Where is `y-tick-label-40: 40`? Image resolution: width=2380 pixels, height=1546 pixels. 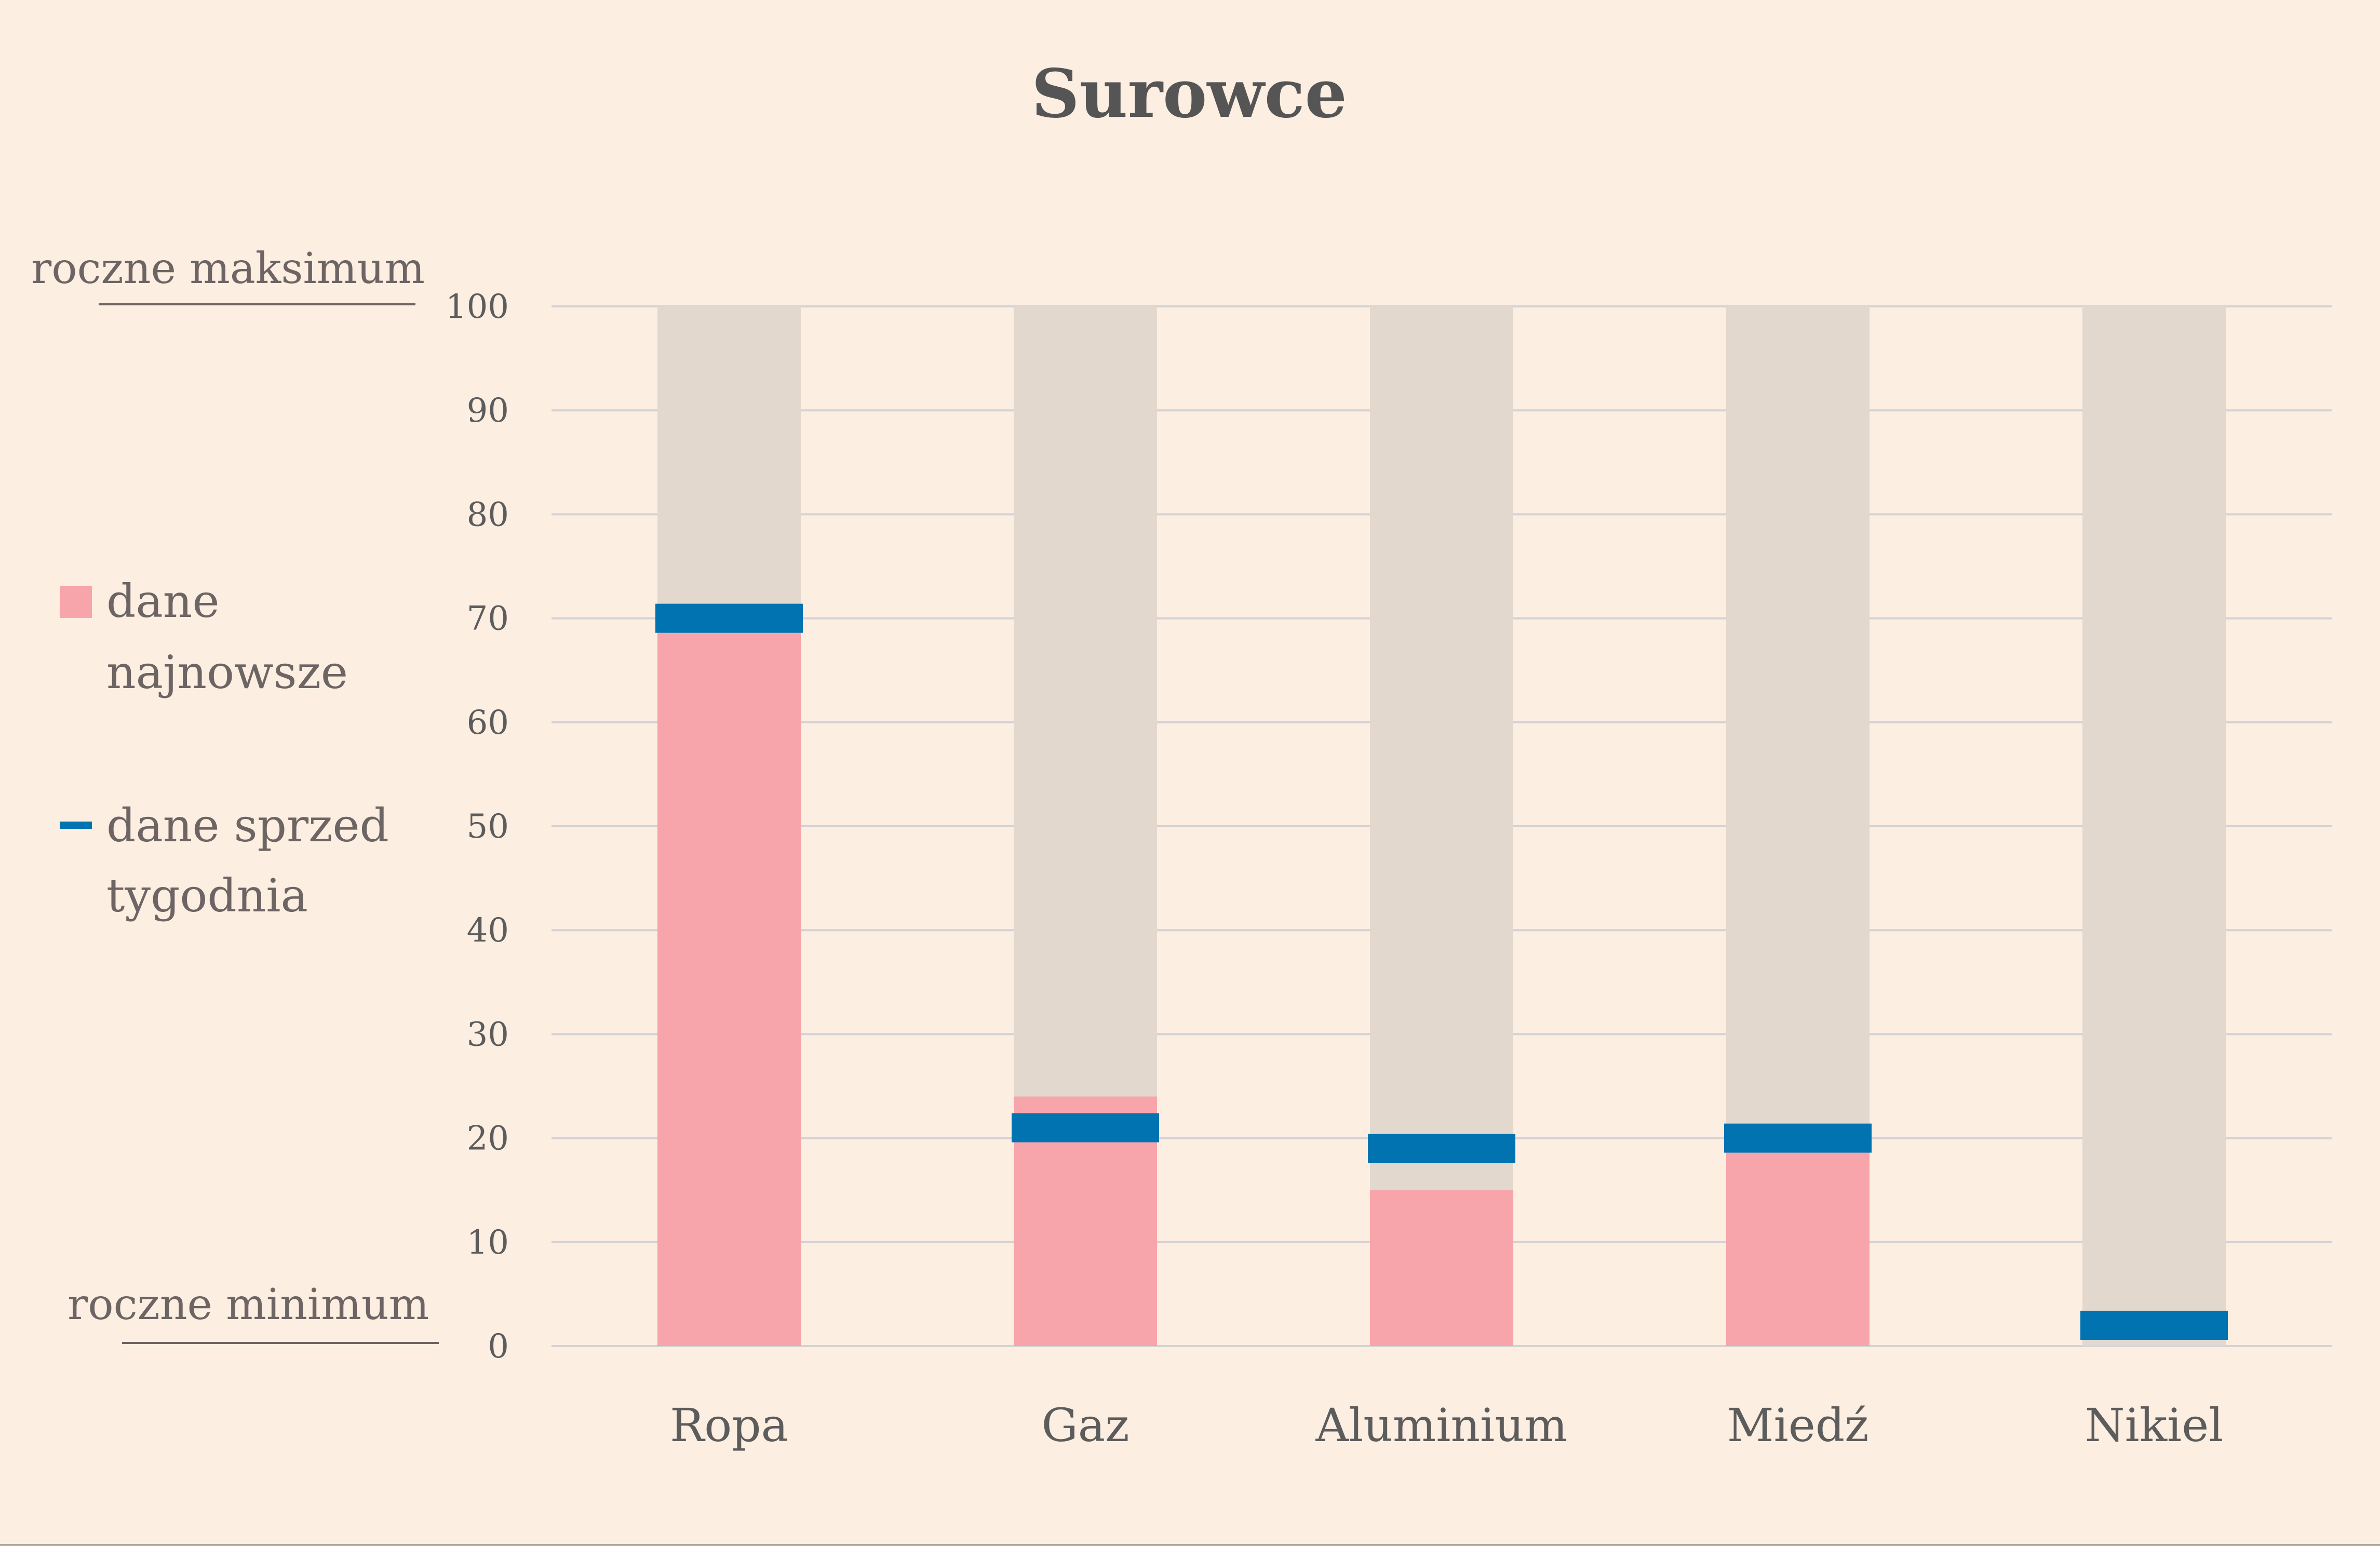 y-tick-label-40: 40 is located at coordinates (488, 930).